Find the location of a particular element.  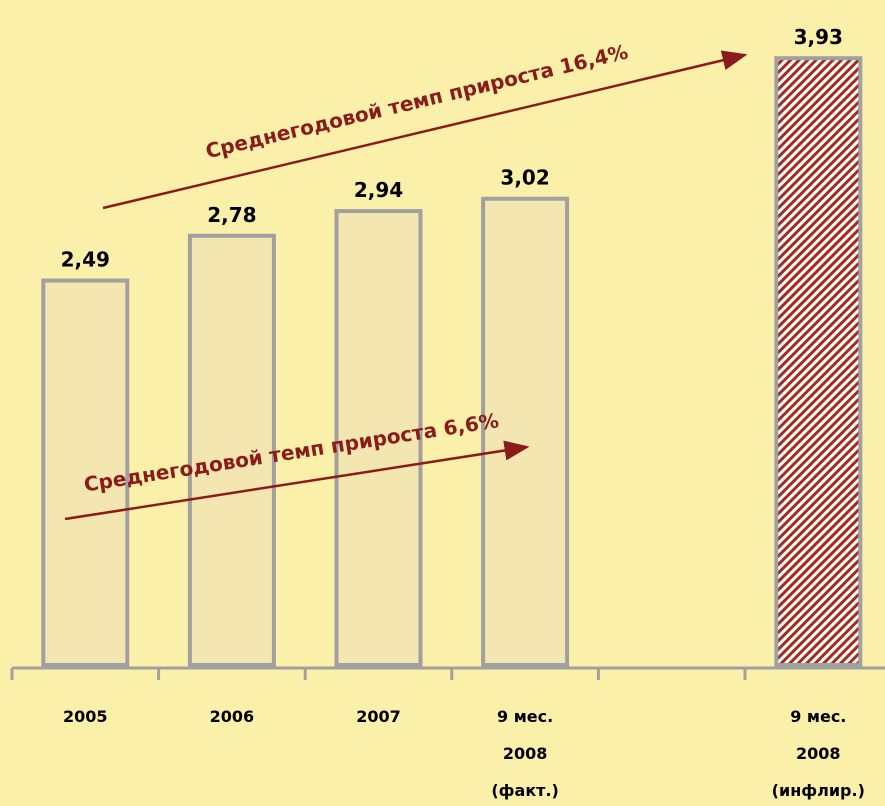

x-tick-label: 2006 is located at coordinates (232, 716).